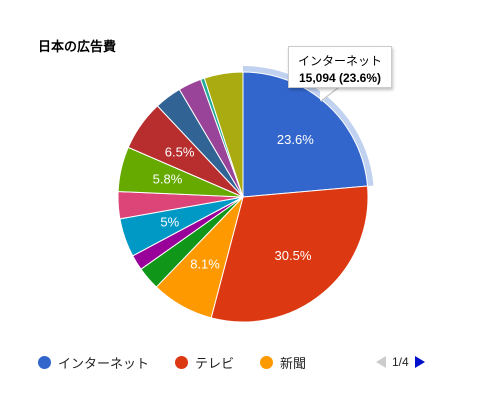 The width and height of the screenshot is (490, 406). What do you see at coordinates (340, 78) in the screenshot?
I see `tooltip-value: 15,094 (23.6%)` at bounding box center [340, 78].